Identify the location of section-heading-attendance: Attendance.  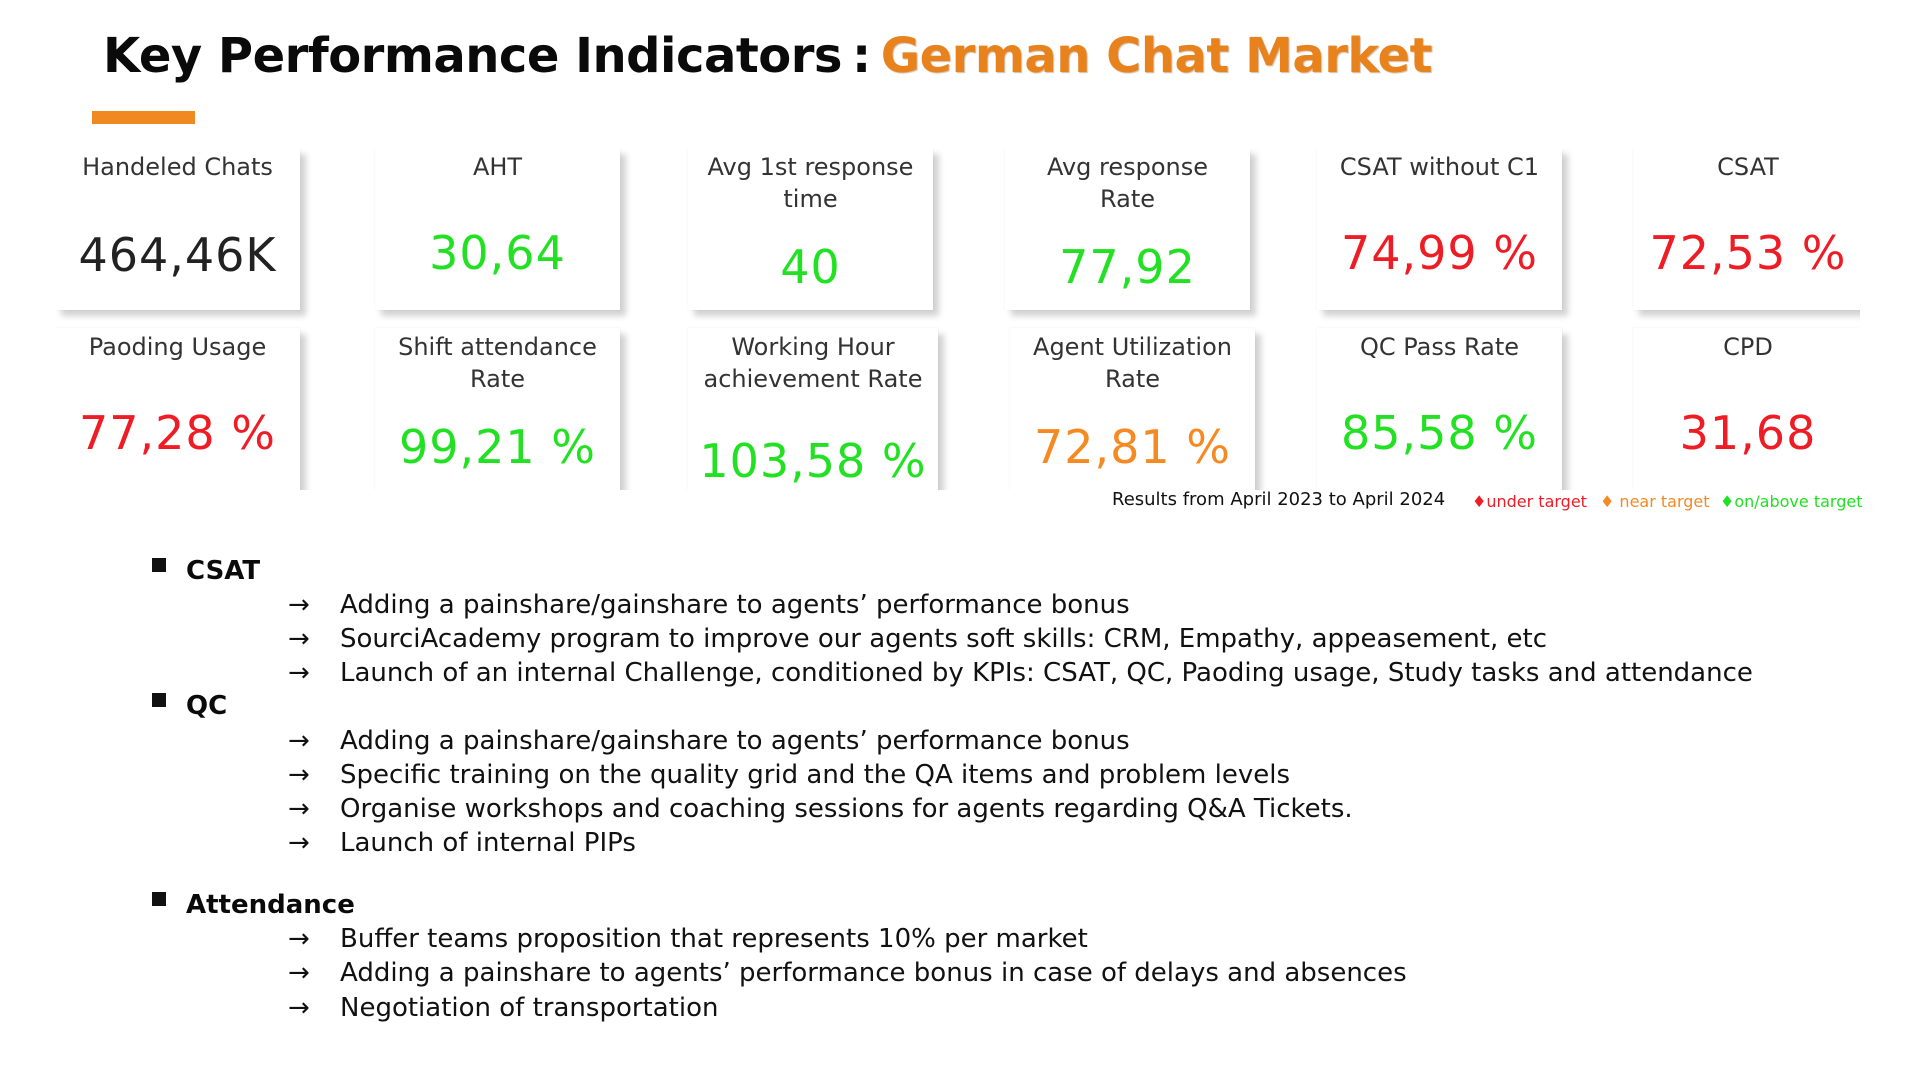
(253, 905).